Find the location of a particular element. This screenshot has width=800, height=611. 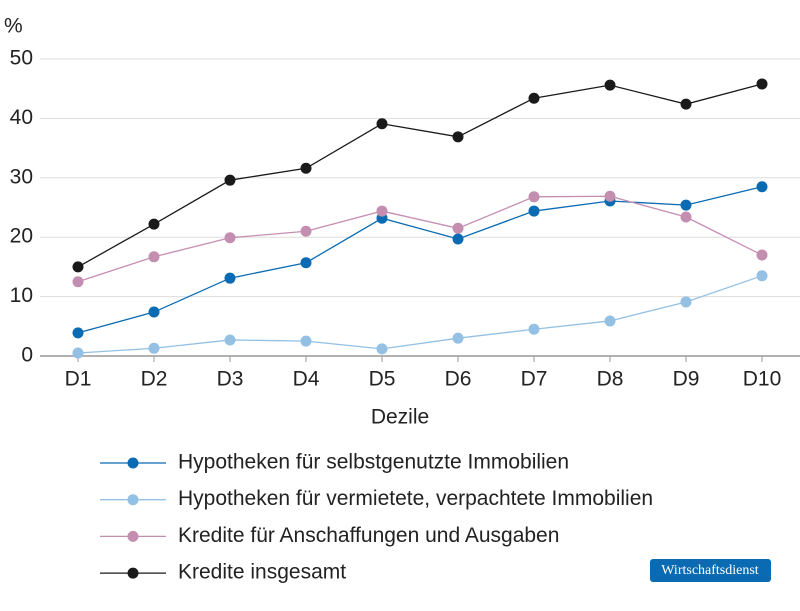

y-tick-label: 30 is located at coordinates (21, 176).